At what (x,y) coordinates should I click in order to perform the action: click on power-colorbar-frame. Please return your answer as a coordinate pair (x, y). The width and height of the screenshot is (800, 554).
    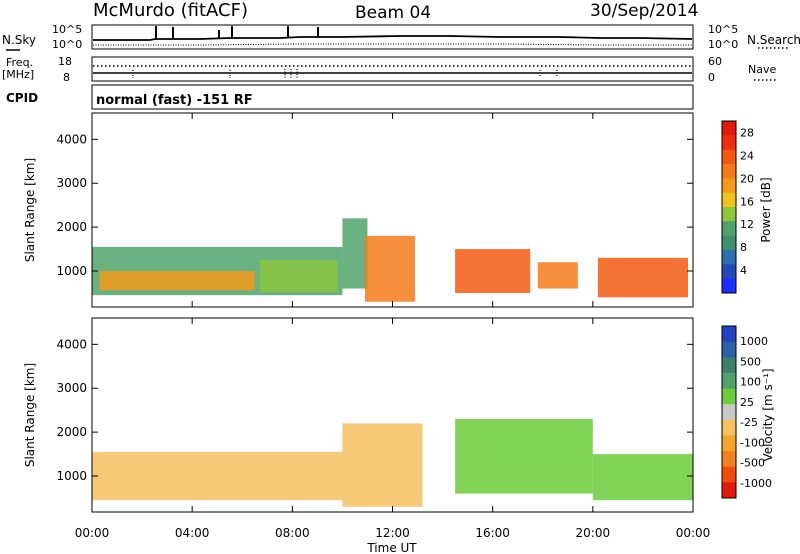
    Looking at the image, I should click on (729, 207).